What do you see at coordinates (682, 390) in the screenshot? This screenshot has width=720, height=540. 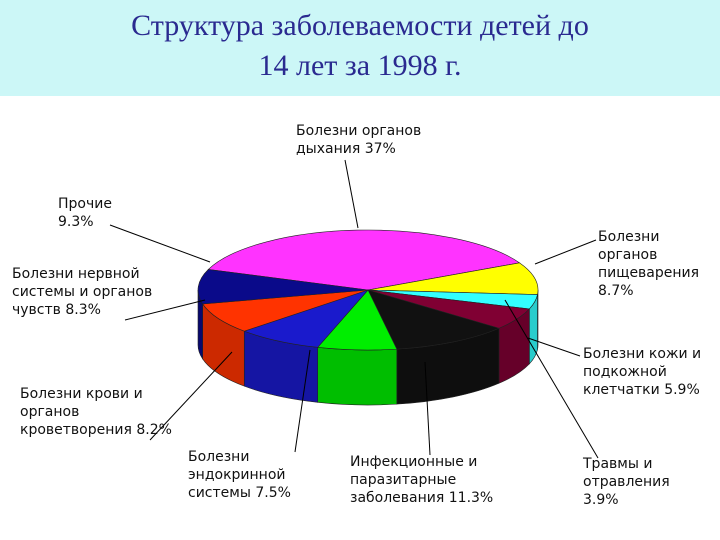 I see `value-label: 5.9%` at bounding box center [682, 390].